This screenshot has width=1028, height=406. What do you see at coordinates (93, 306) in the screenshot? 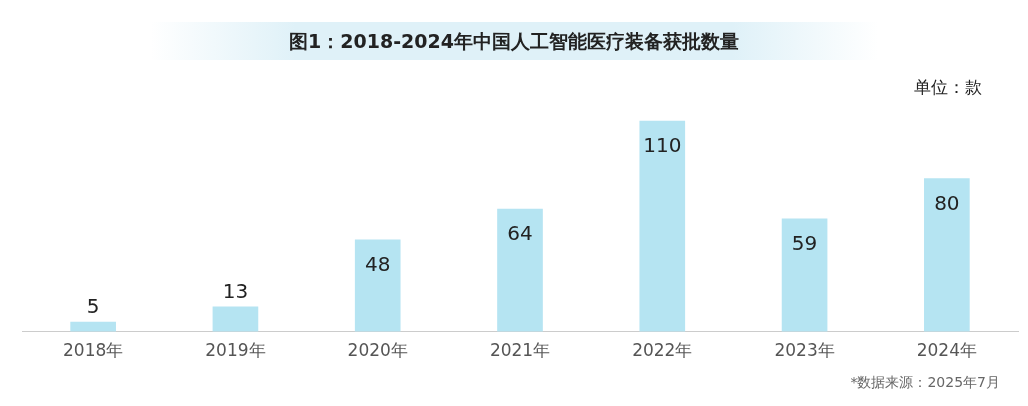
I see `data-label: 5` at bounding box center [93, 306].